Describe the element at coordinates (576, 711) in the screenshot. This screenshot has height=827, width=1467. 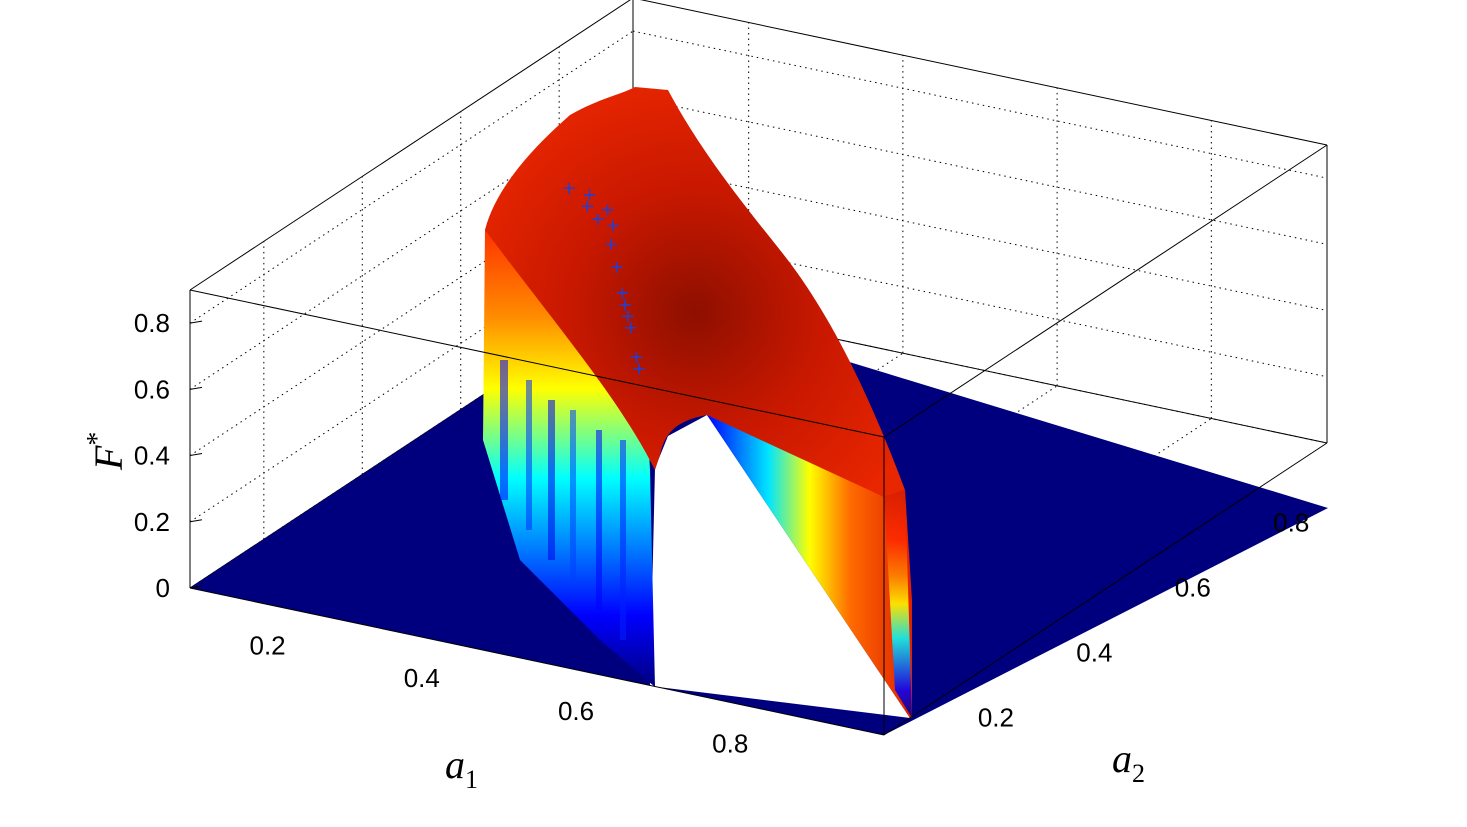
I see `x-tick-label: 0.6` at that location.